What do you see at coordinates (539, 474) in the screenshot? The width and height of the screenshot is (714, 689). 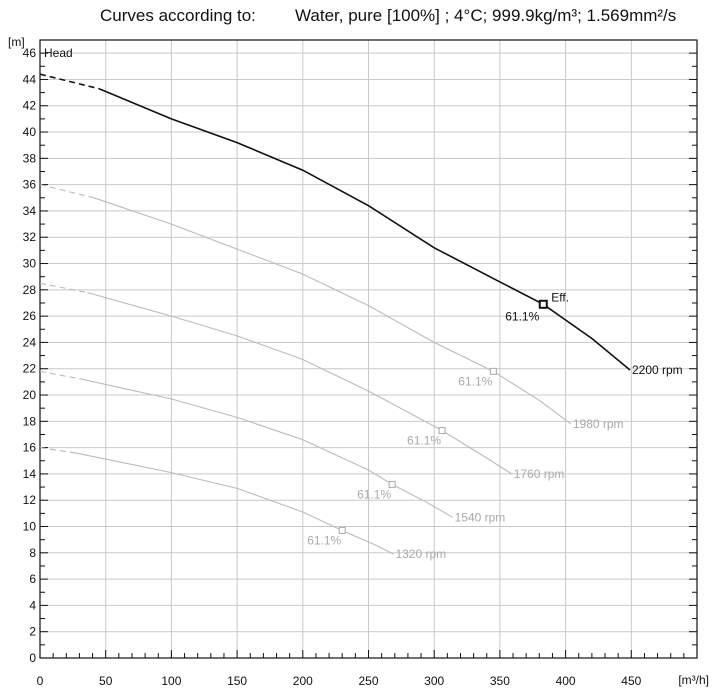 I see `curve-speed-label: 1760 rpm` at bounding box center [539, 474].